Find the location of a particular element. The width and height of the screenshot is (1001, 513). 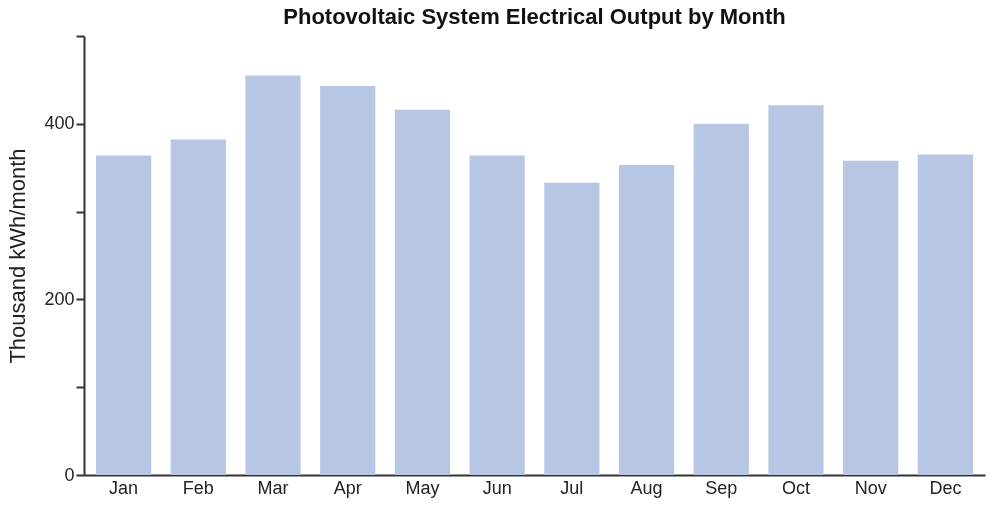

y-tick-label: 0 is located at coordinates (69, 474).